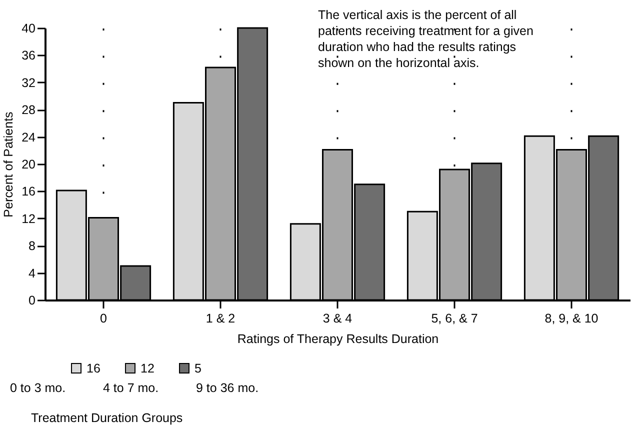  I want to click on annotation: The vertical axis is the percent of all patients receiving treatment for a given duration who had the results ratings shown on the horizontal axis., so click(426, 39).